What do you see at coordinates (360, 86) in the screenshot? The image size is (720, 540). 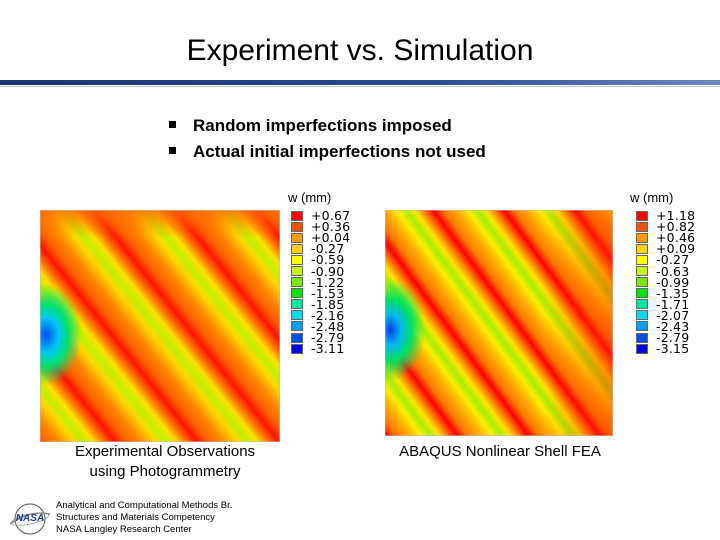 I see `title-divider-highlight` at bounding box center [360, 86].